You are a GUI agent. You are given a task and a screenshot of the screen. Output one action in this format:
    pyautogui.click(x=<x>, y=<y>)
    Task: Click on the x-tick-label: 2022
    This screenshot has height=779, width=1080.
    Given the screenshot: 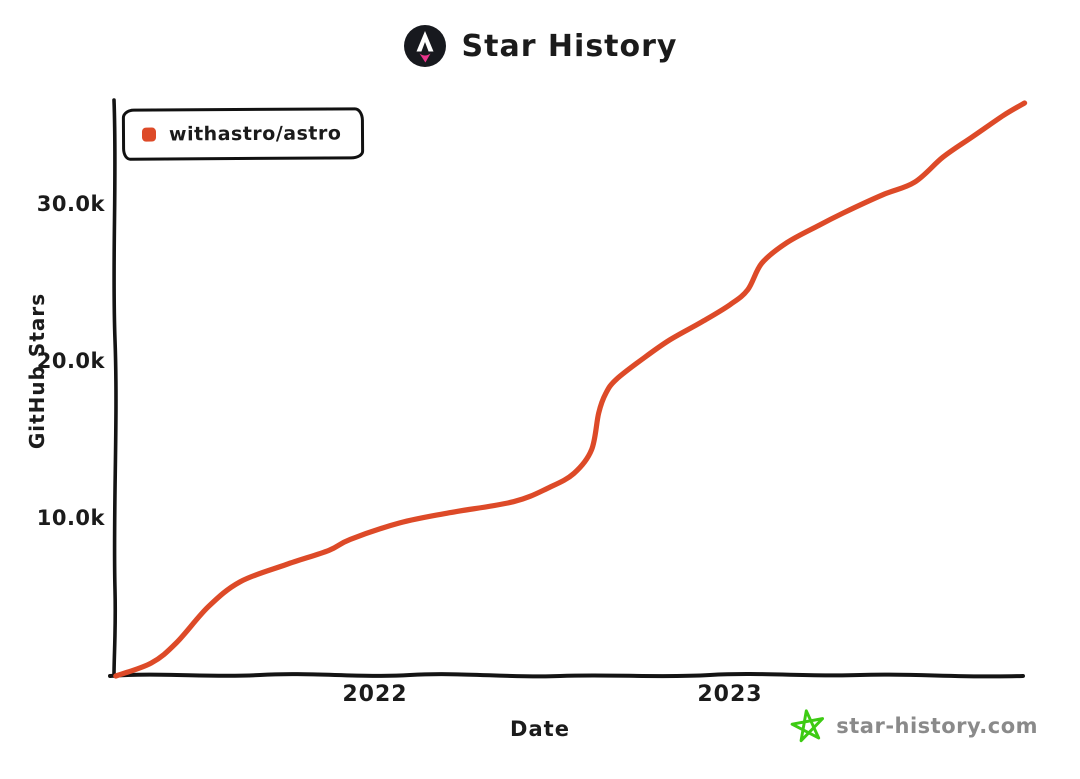 What is the action you would take?
    pyautogui.click(x=375, y=694)
    